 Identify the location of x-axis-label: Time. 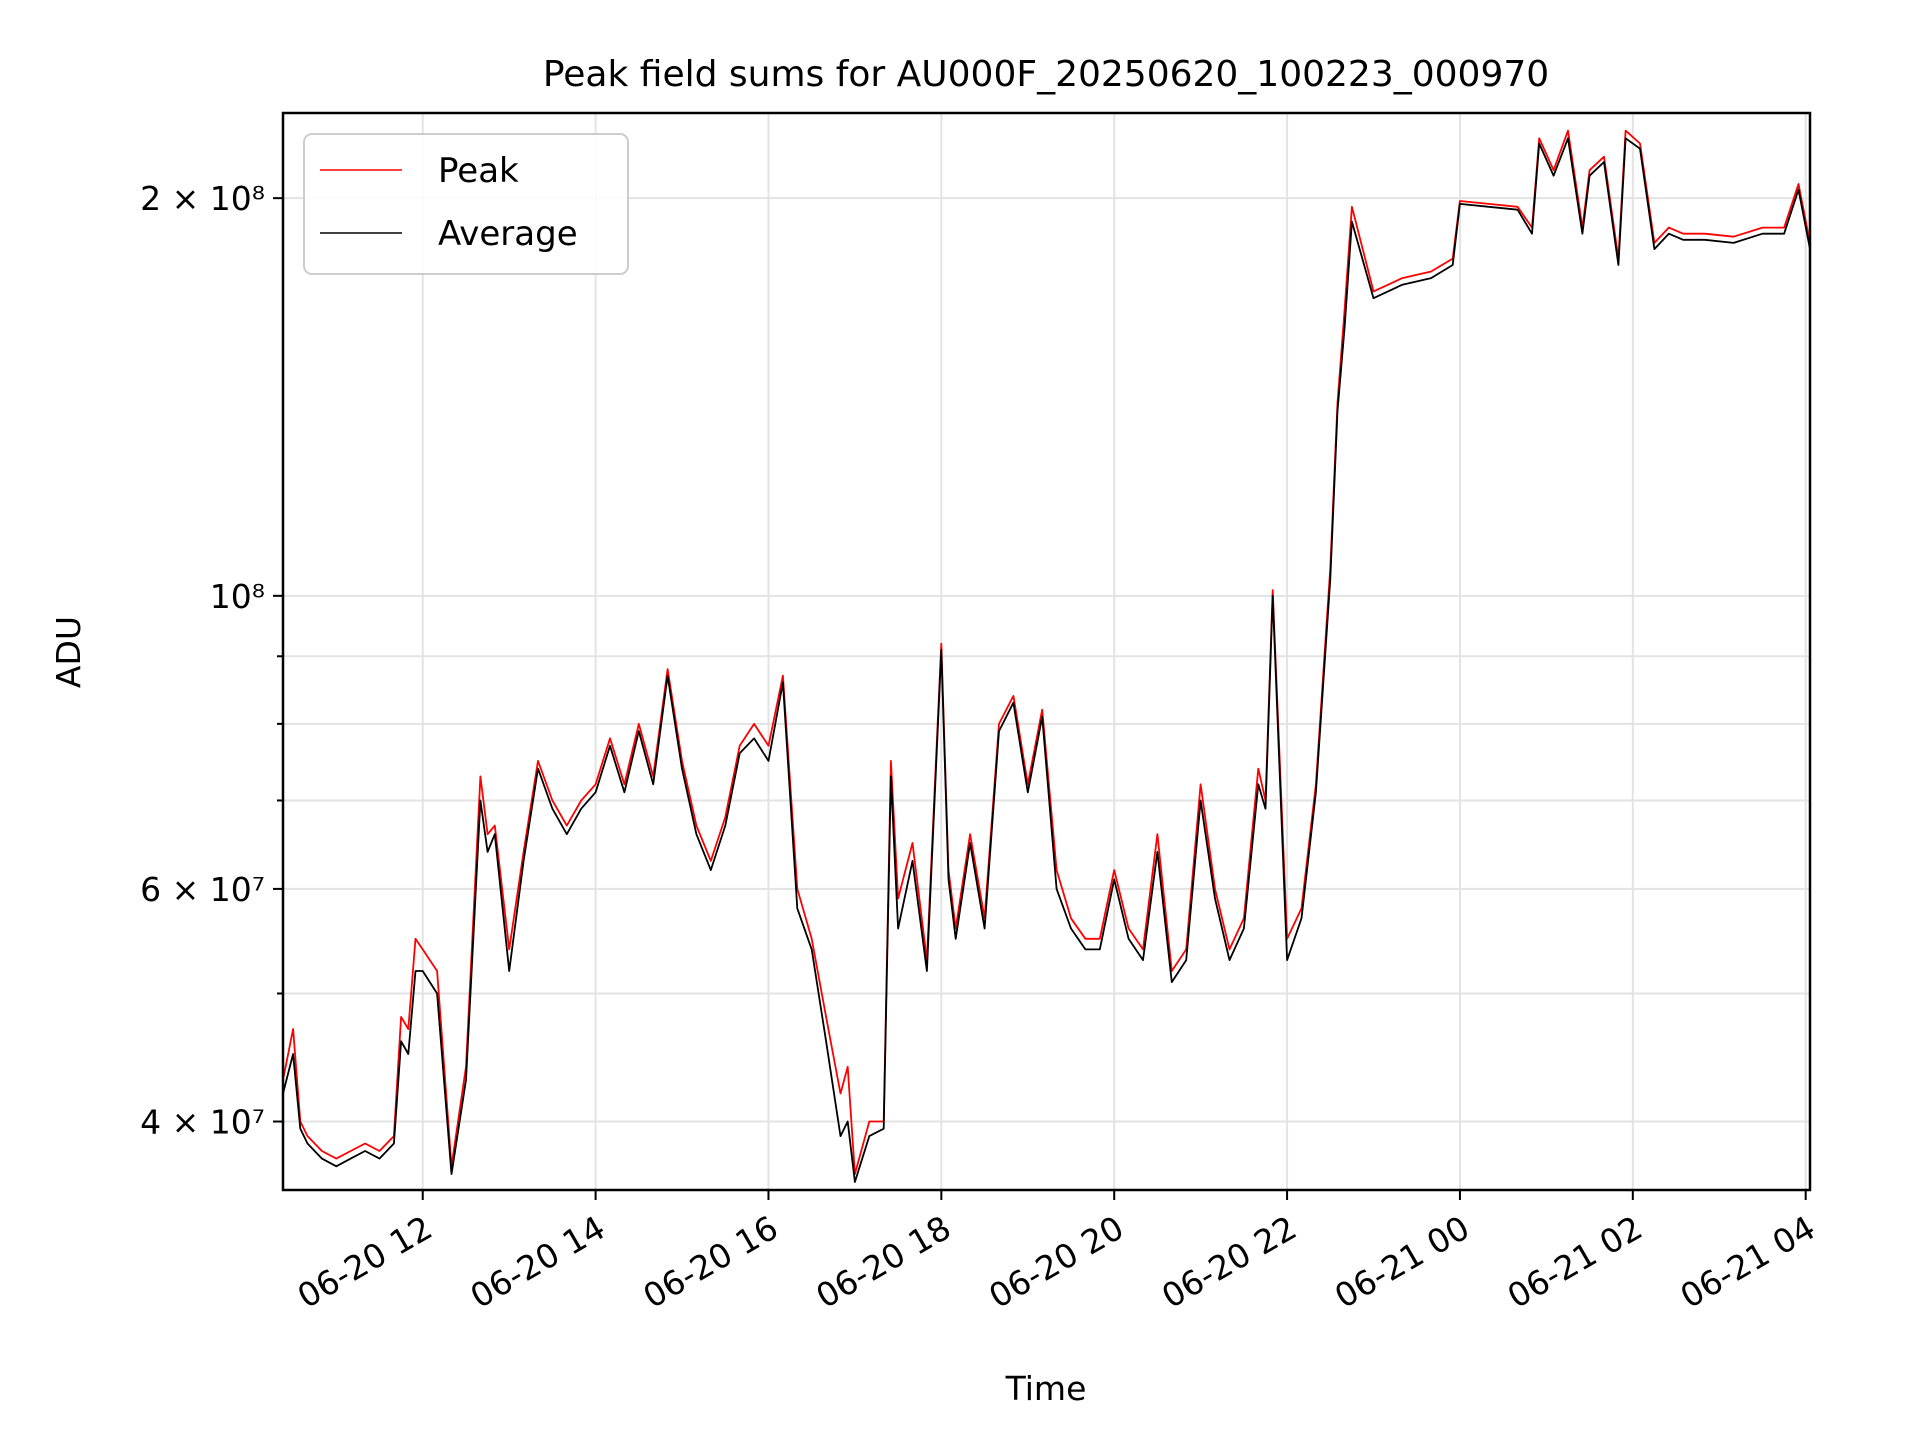
(1046, 1388).